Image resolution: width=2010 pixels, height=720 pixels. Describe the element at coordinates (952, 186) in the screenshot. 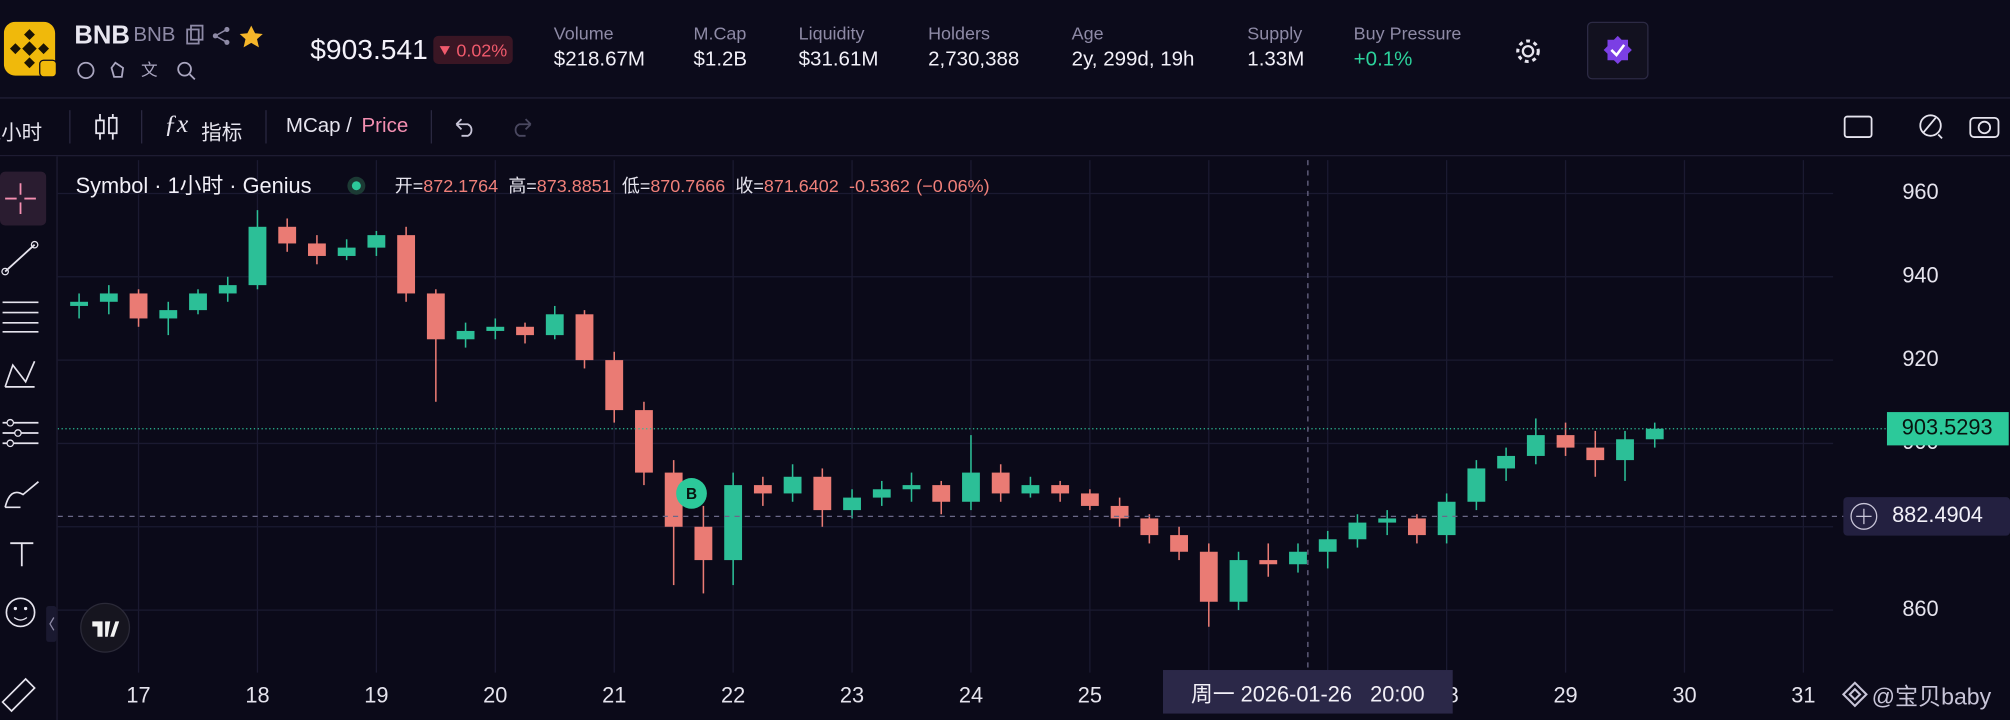

I see `legend-change-pct: (−0.06%)` at that location.